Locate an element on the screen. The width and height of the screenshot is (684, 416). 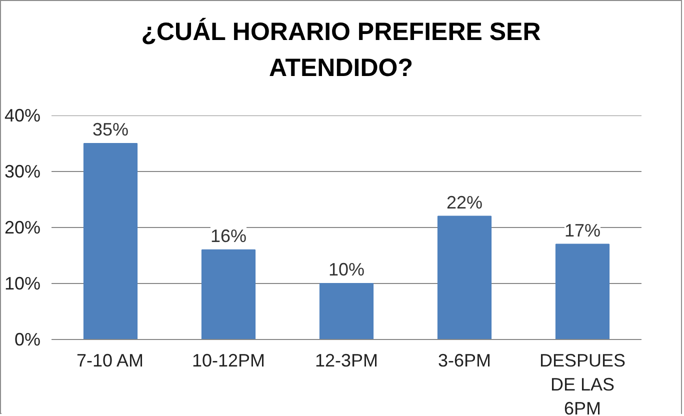
chart-title: ¿CUÁL HORARIO PREFIERE SER ATENDIDO? is located at coordinates (341, 50).